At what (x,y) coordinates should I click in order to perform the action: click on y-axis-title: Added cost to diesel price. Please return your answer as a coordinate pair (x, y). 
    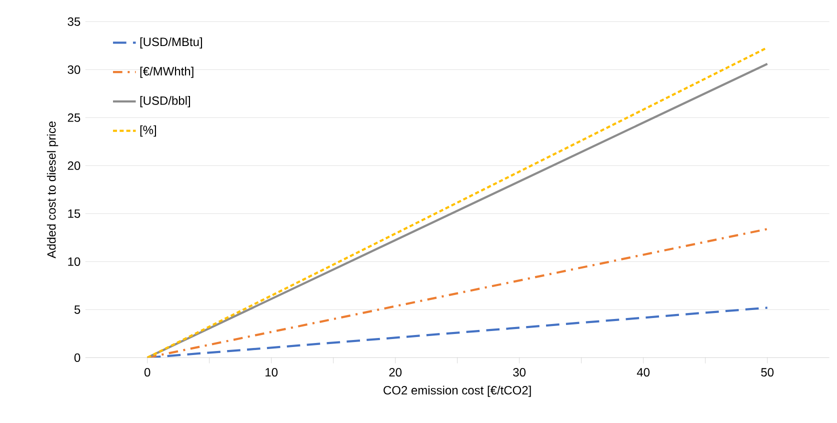
    Looking at the image, I should click on (52, 190).